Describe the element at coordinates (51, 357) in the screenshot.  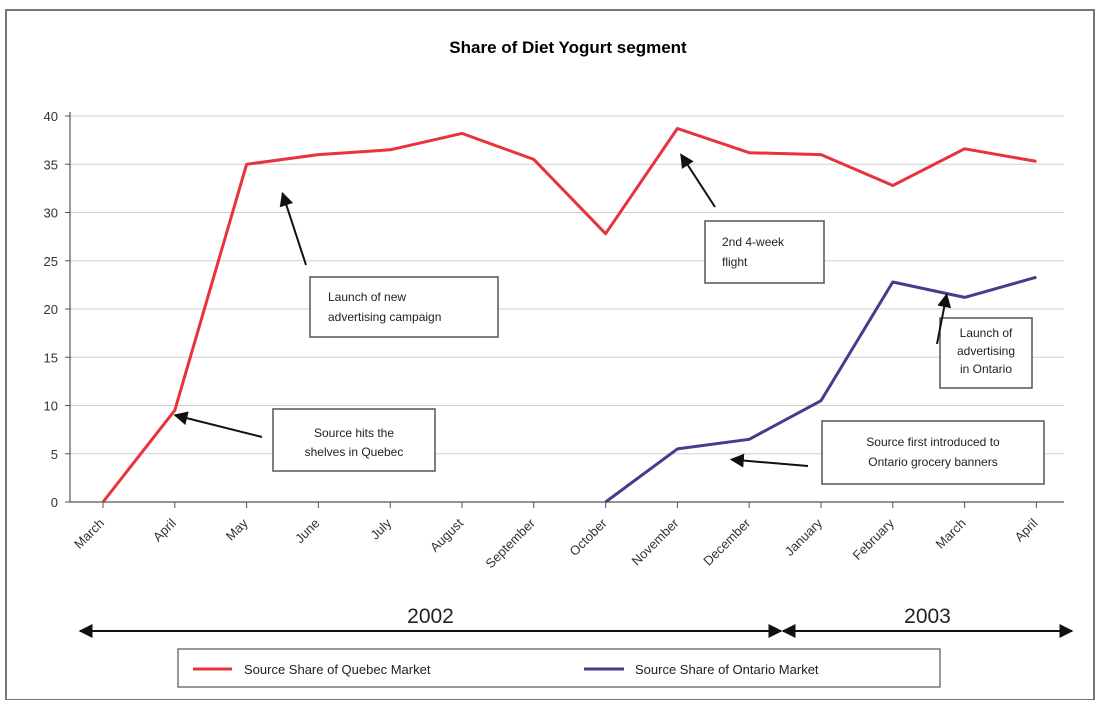
I see `y-tick-label: 15` at that location.